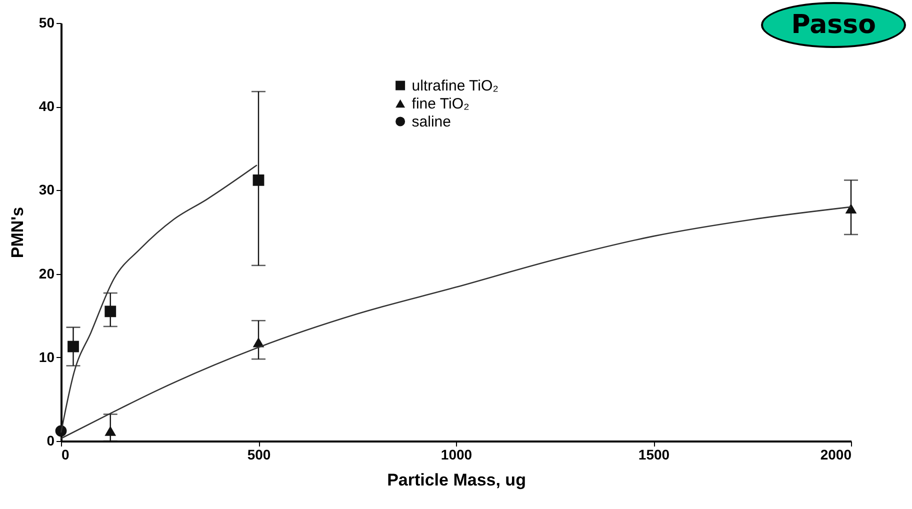 The width and height of the screenshot is (912, 509). What do you see at coordinates (654, 454) in the screenshot?
I see `x-tick-label: 1500` at bounding box center [654, 454].